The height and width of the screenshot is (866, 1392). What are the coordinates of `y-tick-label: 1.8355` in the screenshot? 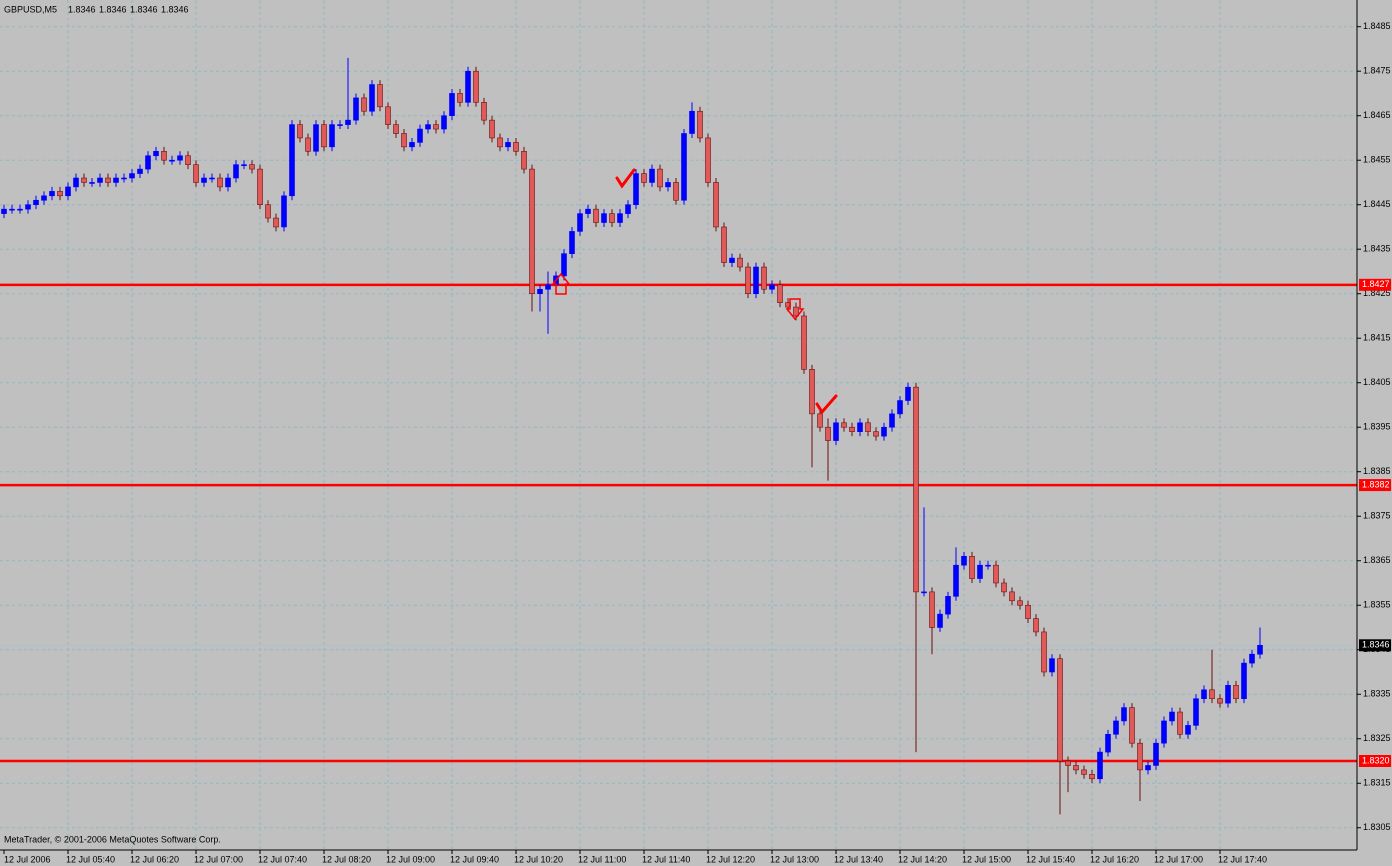 It's located at (1377, 605).